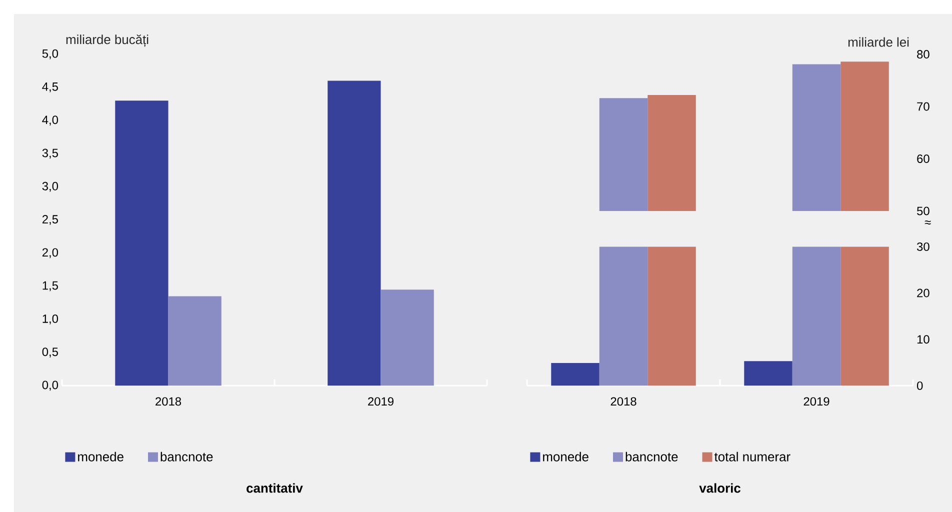 The height and width of the screenshot is (512, 952). Describe the element at coordinates (50, 286) in the screenshot. I see `y-tick-label: 1,5` at that location.